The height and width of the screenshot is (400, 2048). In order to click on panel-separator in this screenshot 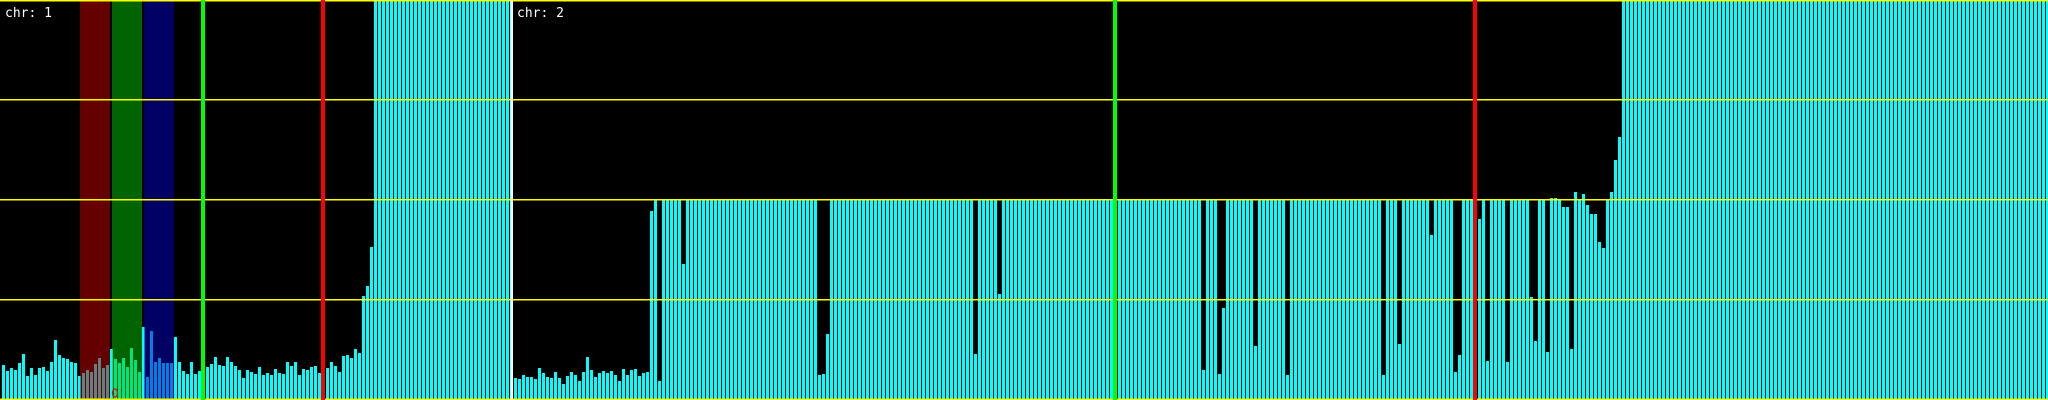, I will do `click(511, 200)`.